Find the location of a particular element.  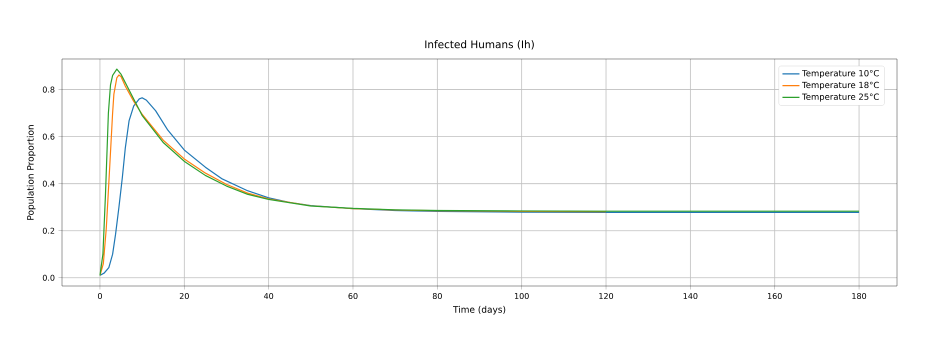

legend-label: Temperature 10°C is located at coordinates (840, 74).